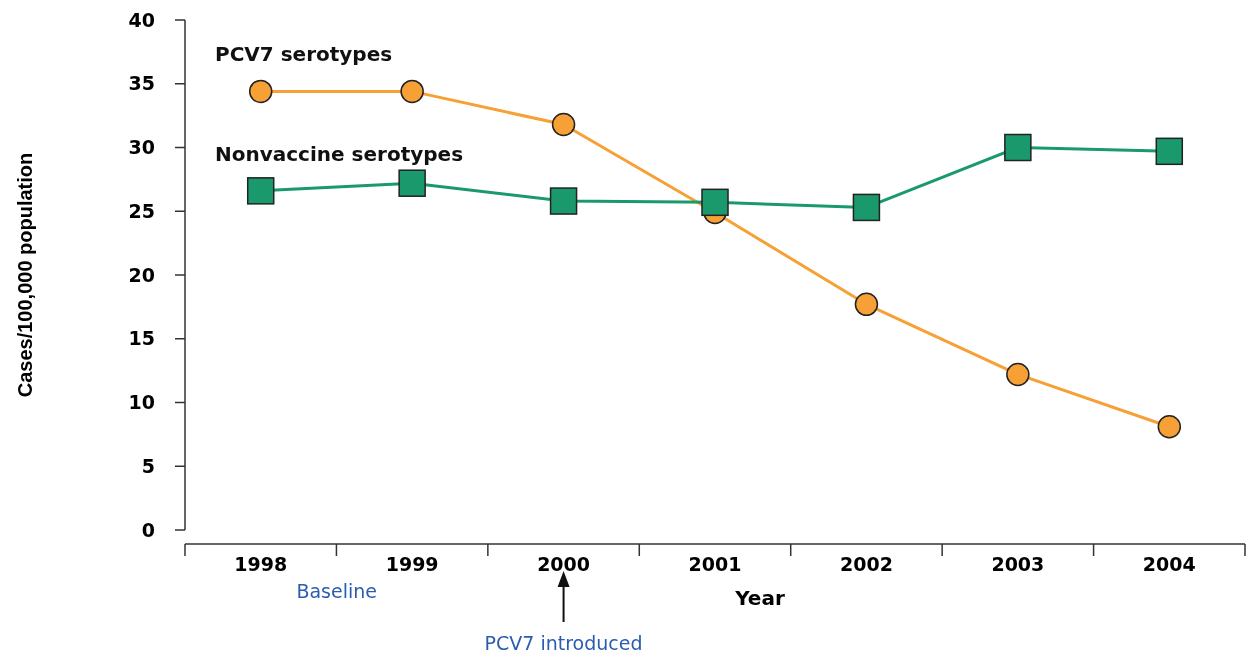 This screenshot has height=663, width=1253. I want to click on y-tick-label: 25, so click(141, 210).